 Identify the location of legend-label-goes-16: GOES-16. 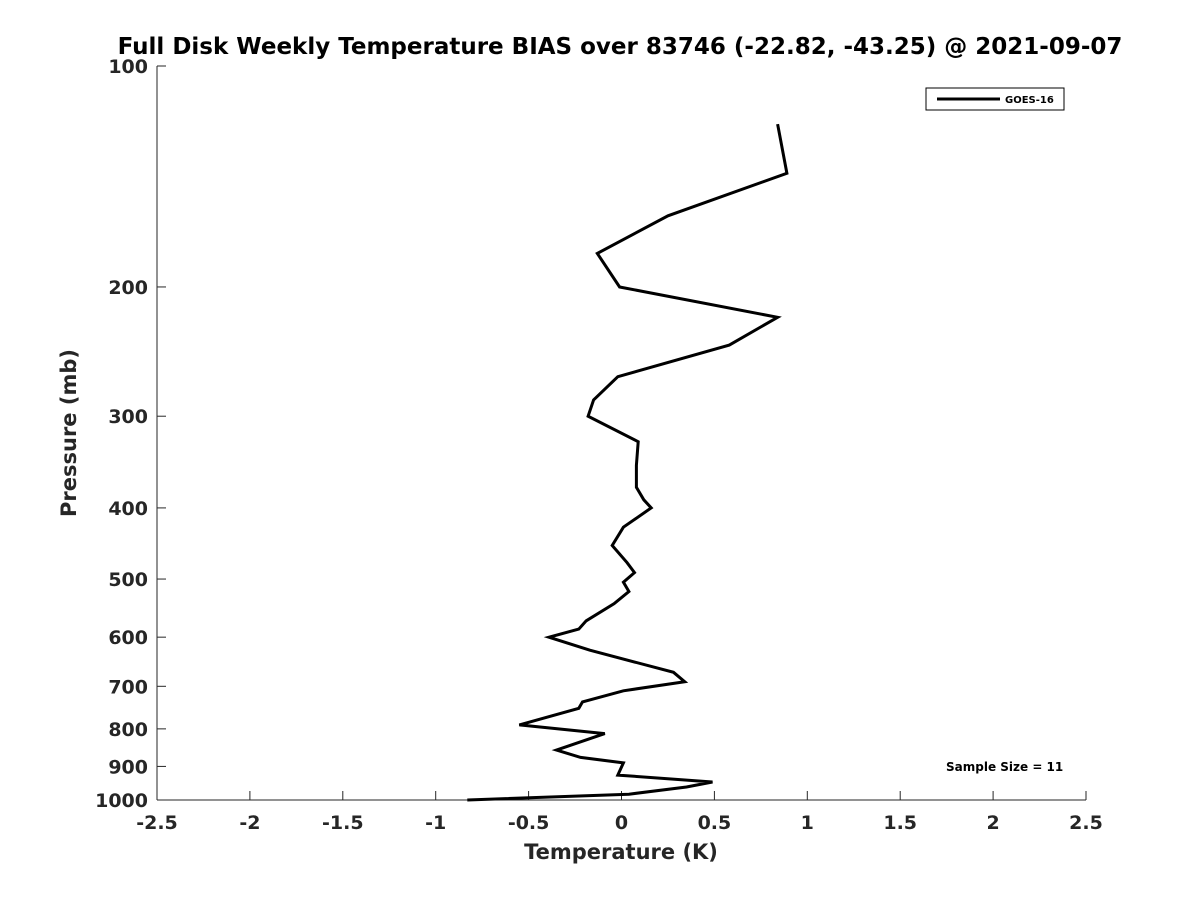
(1029, 100).